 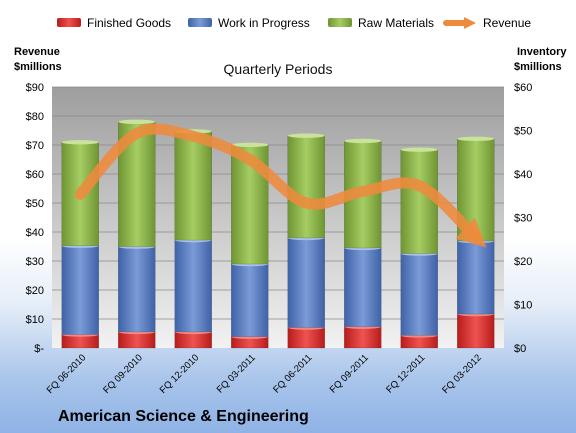 What do you see at coordinates (200, 22) in the screenshot?
I see `legend-swatch-work-in-progress` at bounding box center [200, 22].